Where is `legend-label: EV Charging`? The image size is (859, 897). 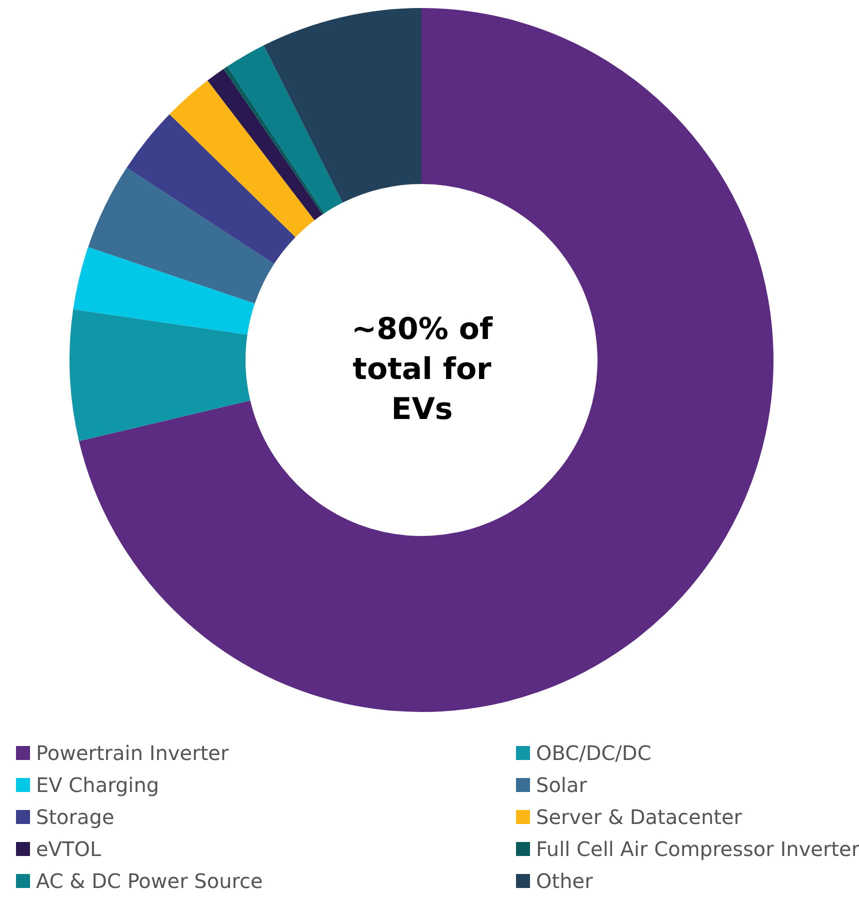 legend-label: EV Charging is located at coordinates (98, 785).